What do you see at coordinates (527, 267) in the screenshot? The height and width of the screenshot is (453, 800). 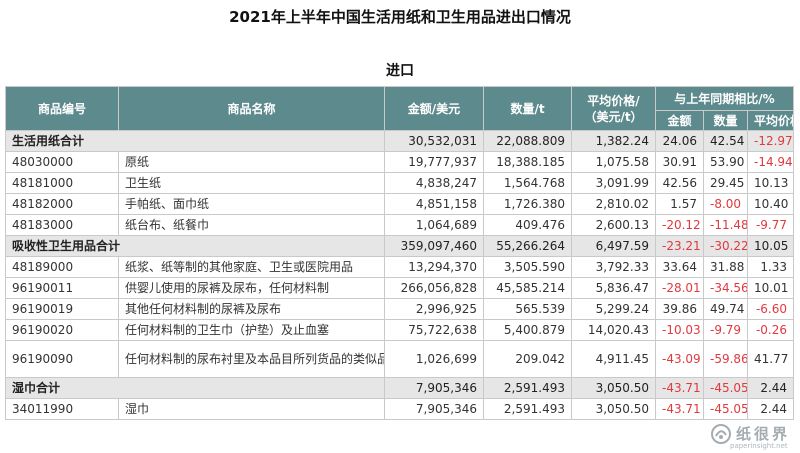 I see `cell-quantity: 3,505.590` at bounding box center [527, 267].